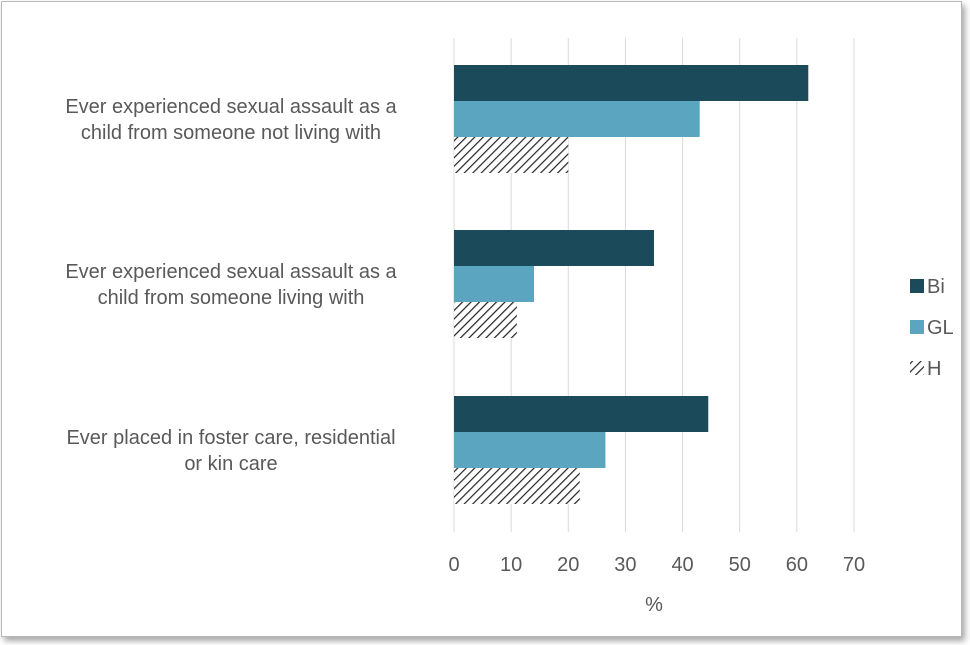 Image resolution: width=970 pixels, height=645 pixels. I want to click on x-tick-label: 60, so click(797, 565).